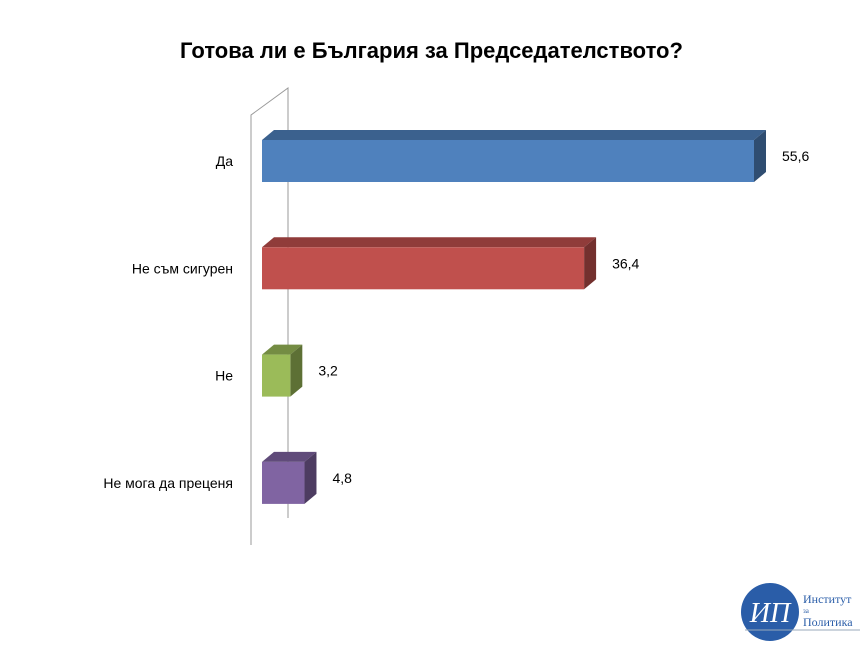  I want to click on logo-line2: за, so click(806, 611).